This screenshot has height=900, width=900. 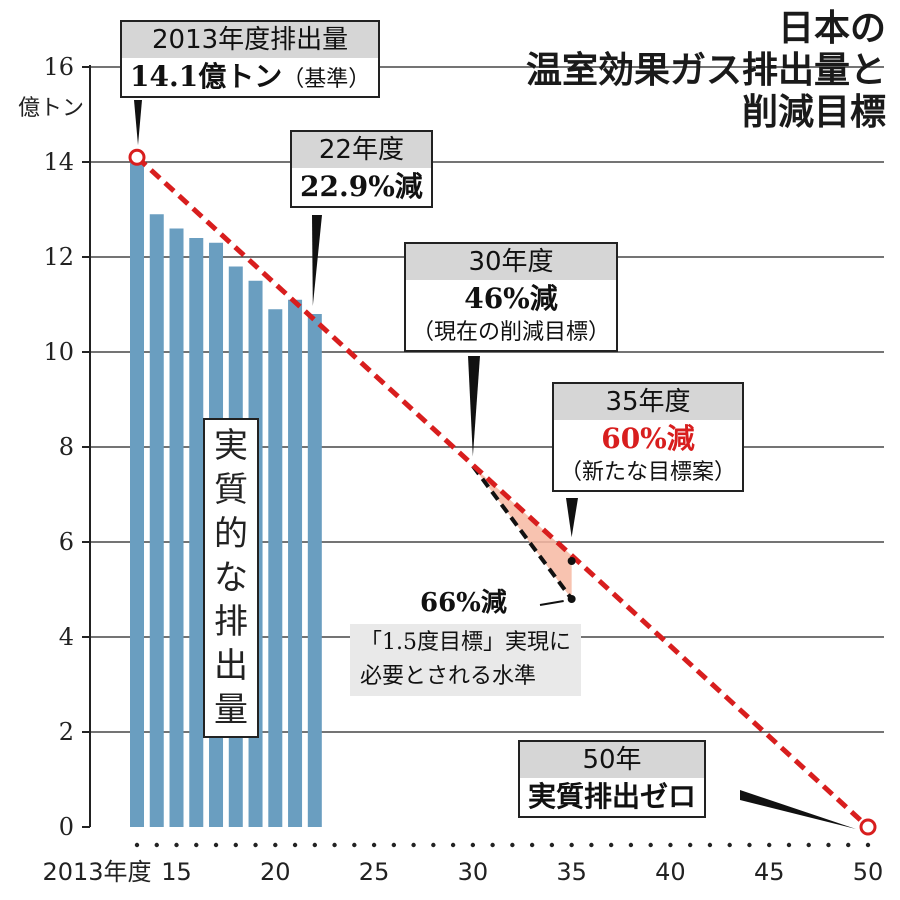 What do you see at coordinates (868, 872) in the screenshot?
I see `x-tick-label: 50` at bounding box center [868, 872].